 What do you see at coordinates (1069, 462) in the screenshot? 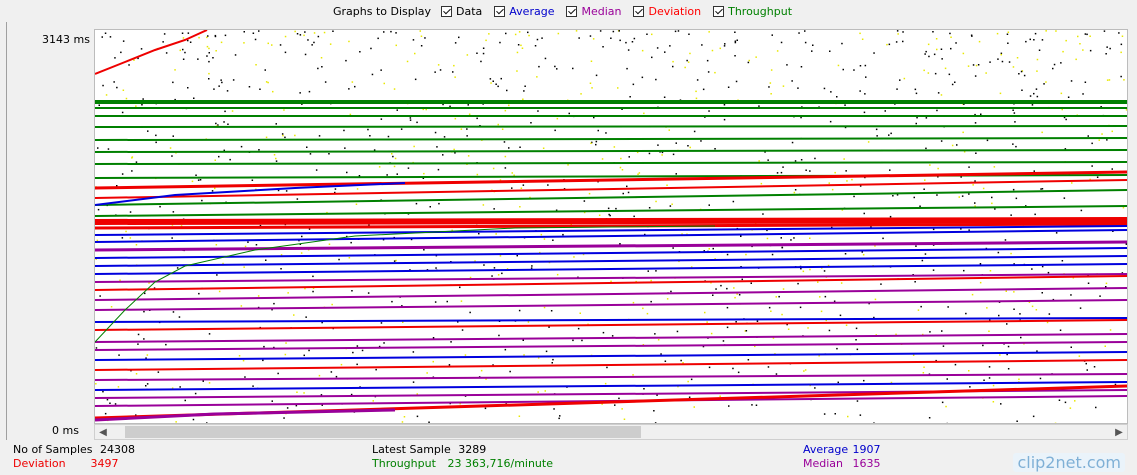
I see `watermark-logo: clip2net.com` at bounding box center [1069, 462].